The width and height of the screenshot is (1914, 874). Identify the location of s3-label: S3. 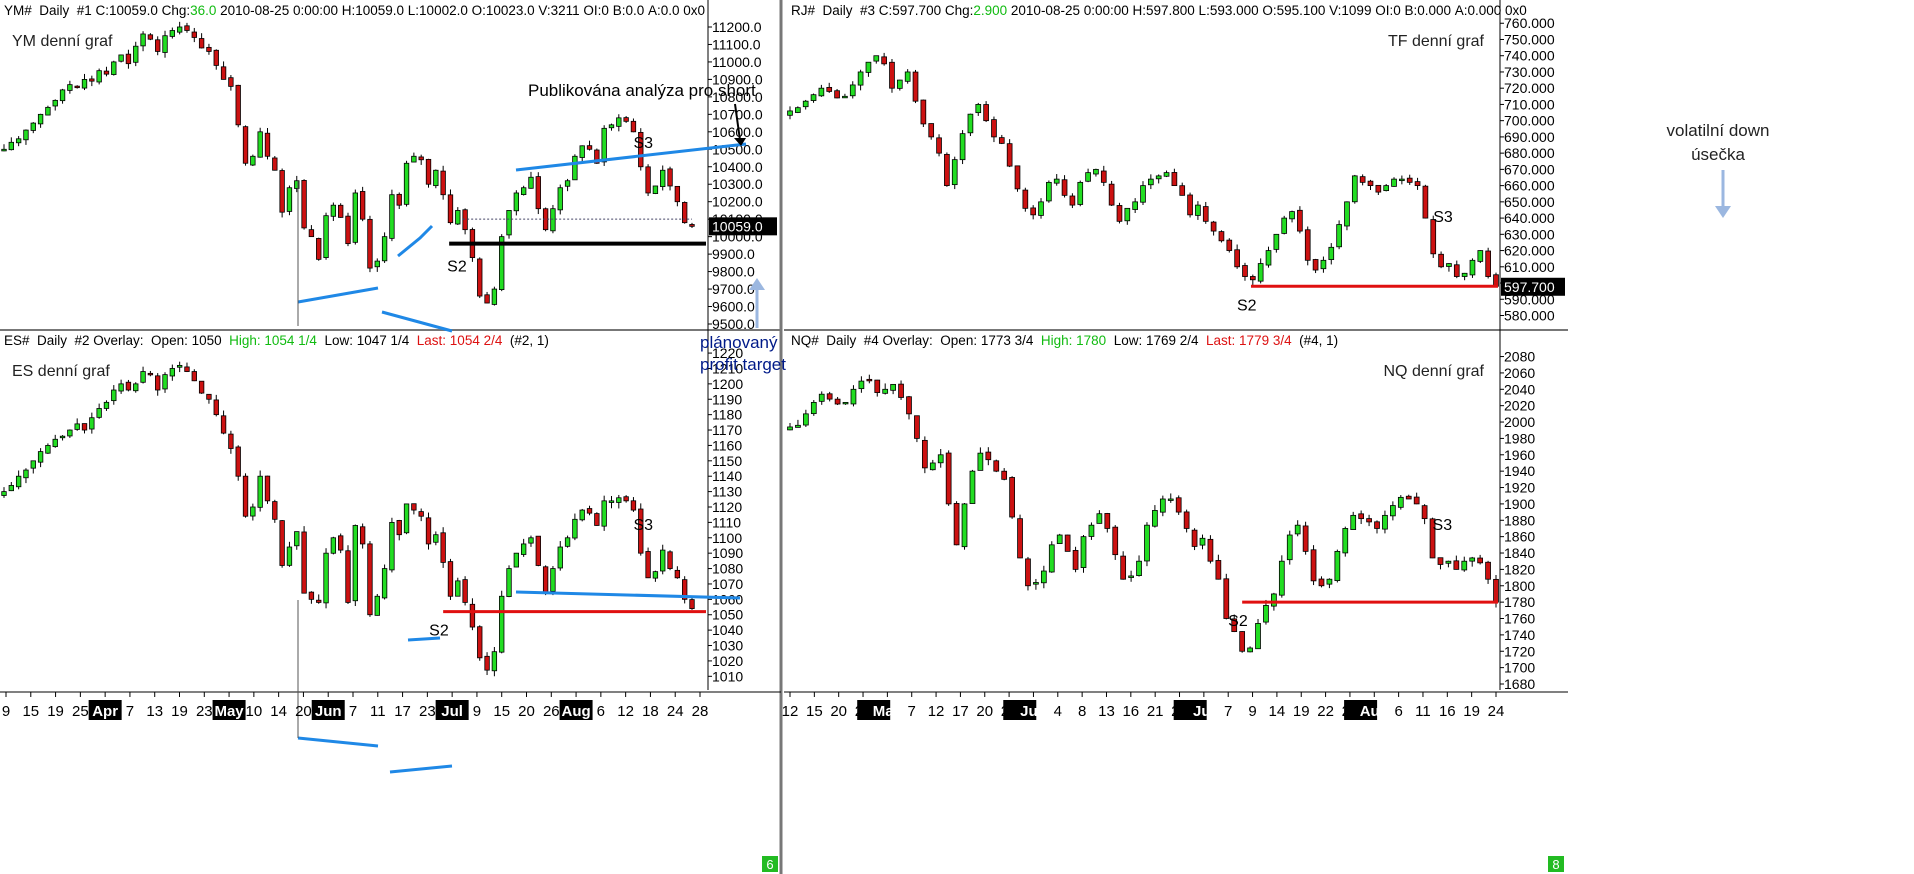
(643, 525).